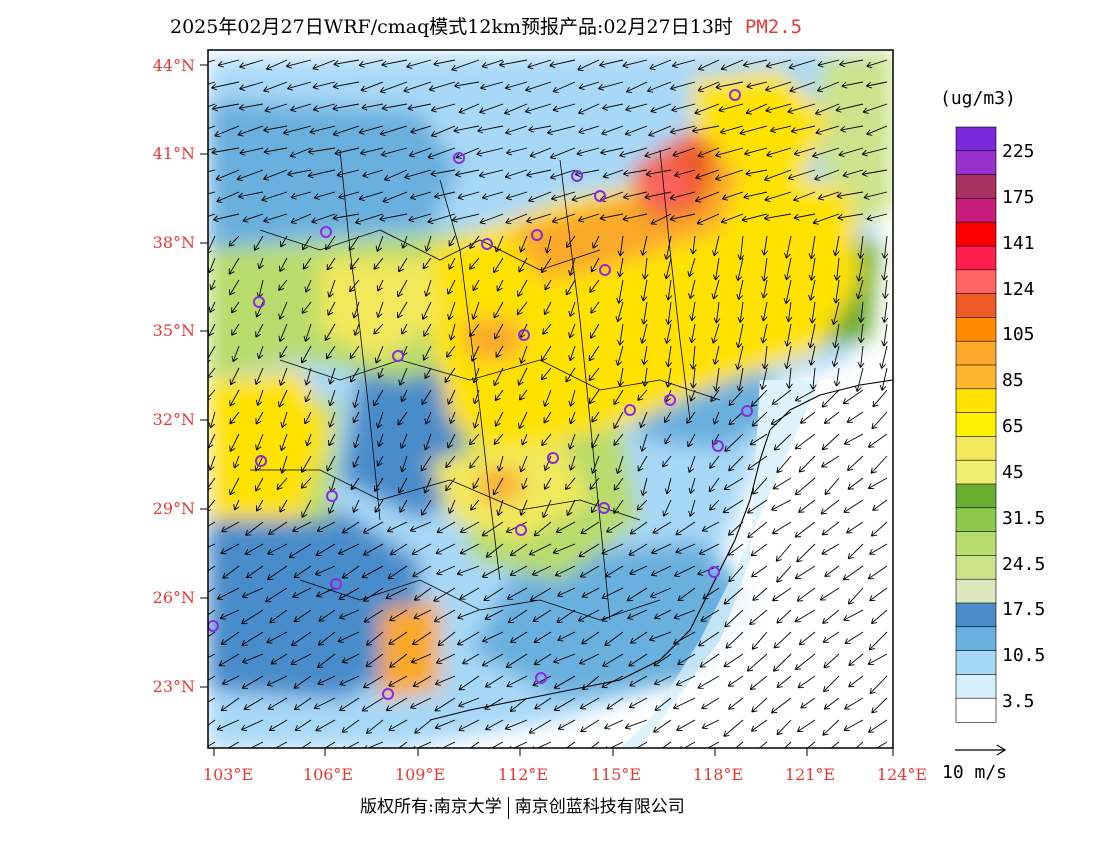 Image resolution: width=1100 pixels, height=850 pixels. What do you see at coordinates (173, 686) in the screenshot?
I see `lat-label-23: 23°N` at bounding box center [173, 686].